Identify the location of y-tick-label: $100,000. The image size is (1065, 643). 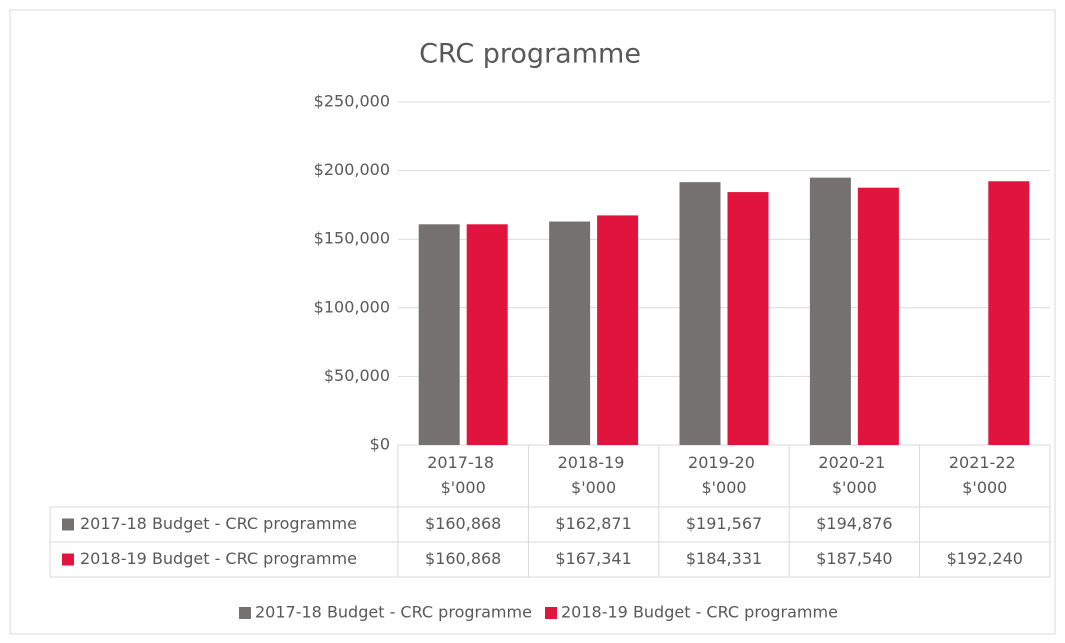
(352, 306).